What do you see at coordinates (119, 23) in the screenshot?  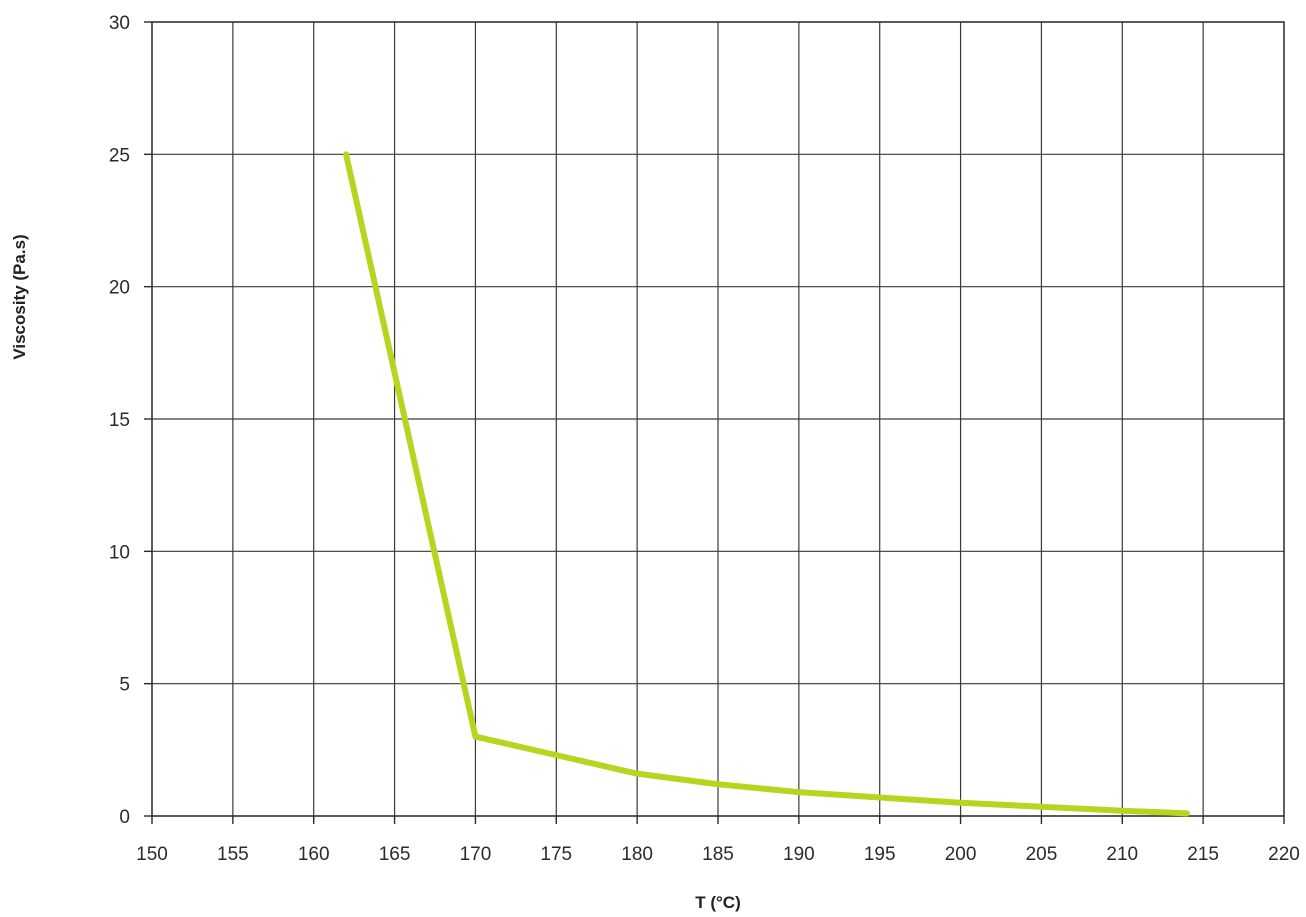 I see `y-tick-label: 30` at bounding box center [119, 23].